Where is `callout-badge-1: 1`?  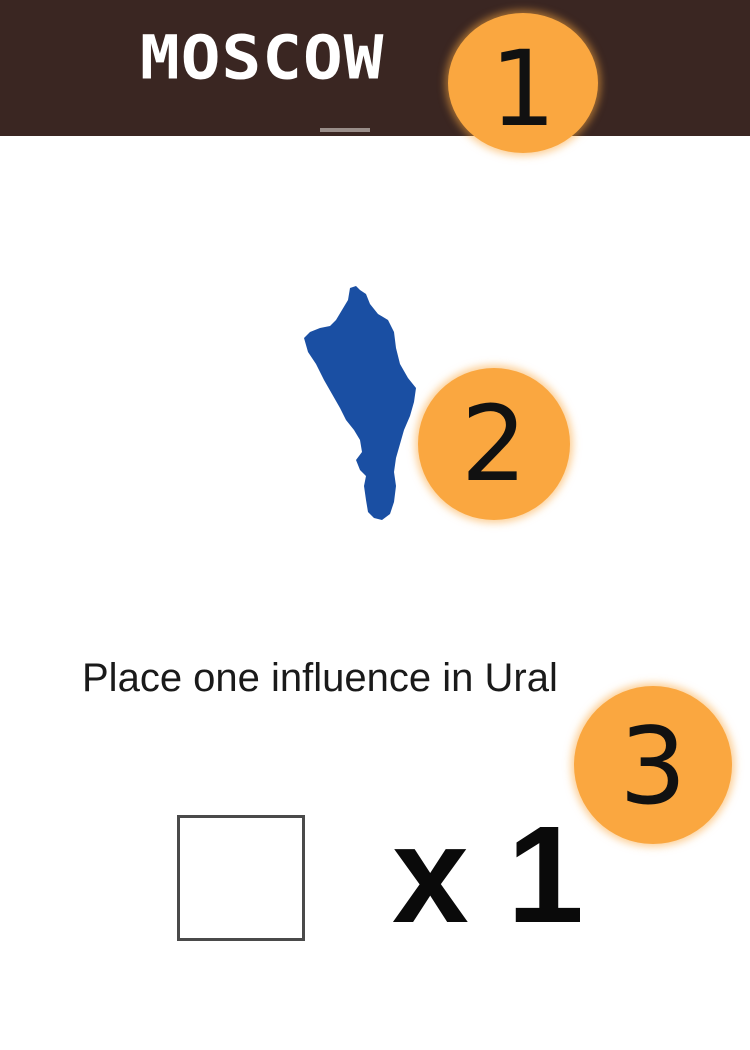
callout-badge-1: 1 is located at coordinates (523, 83).